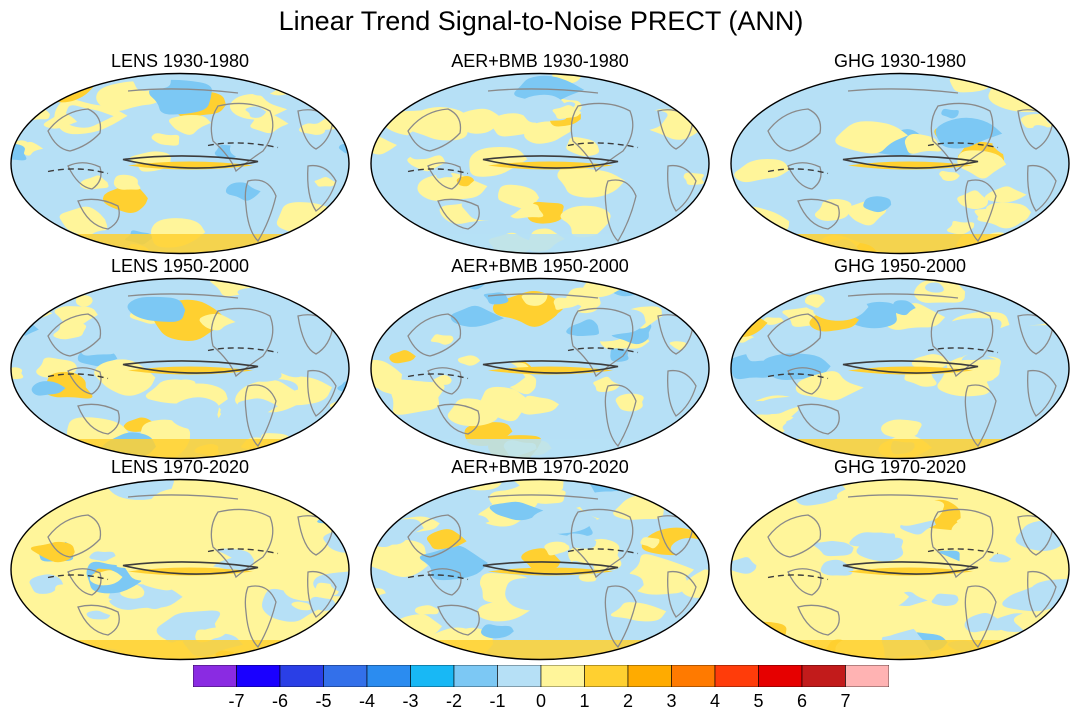 The height and width of the screenshot is (719, 1082). What do you see at coordinates (540, 358) in the screenshot?
I see `map-panel: AER+BMB 1950-2000` at bounding box center [540, 358].